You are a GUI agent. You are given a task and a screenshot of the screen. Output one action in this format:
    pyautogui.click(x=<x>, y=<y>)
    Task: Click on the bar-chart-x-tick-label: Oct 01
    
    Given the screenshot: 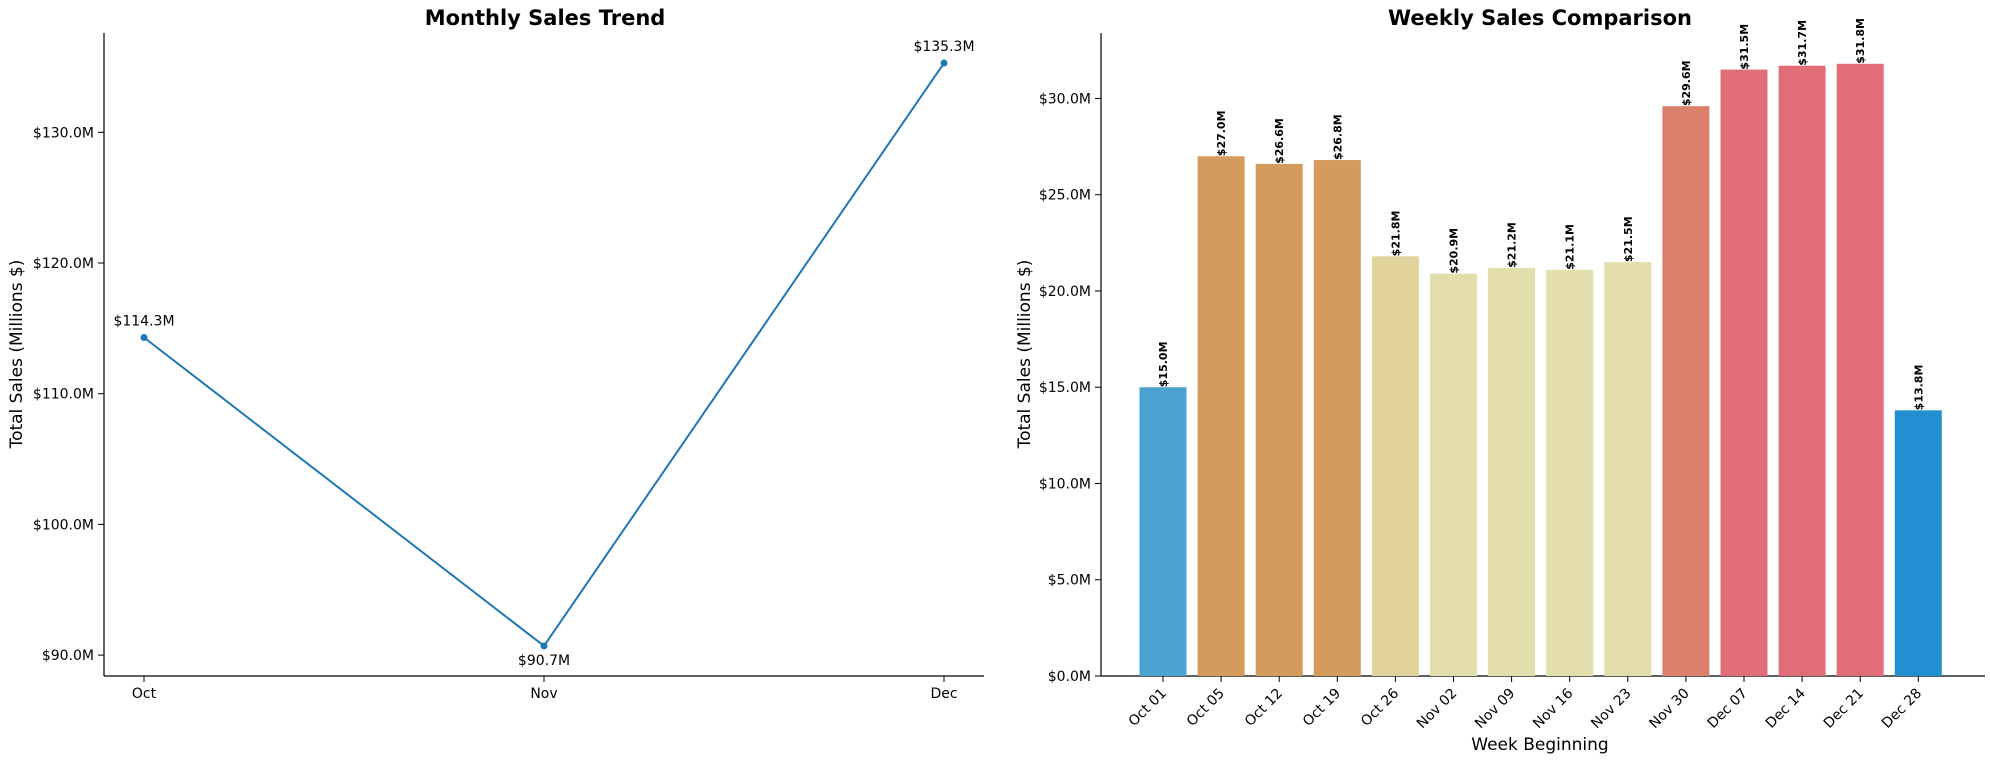 What is the action you would take?
    pyautogui.click(x=1148, y=708)
    